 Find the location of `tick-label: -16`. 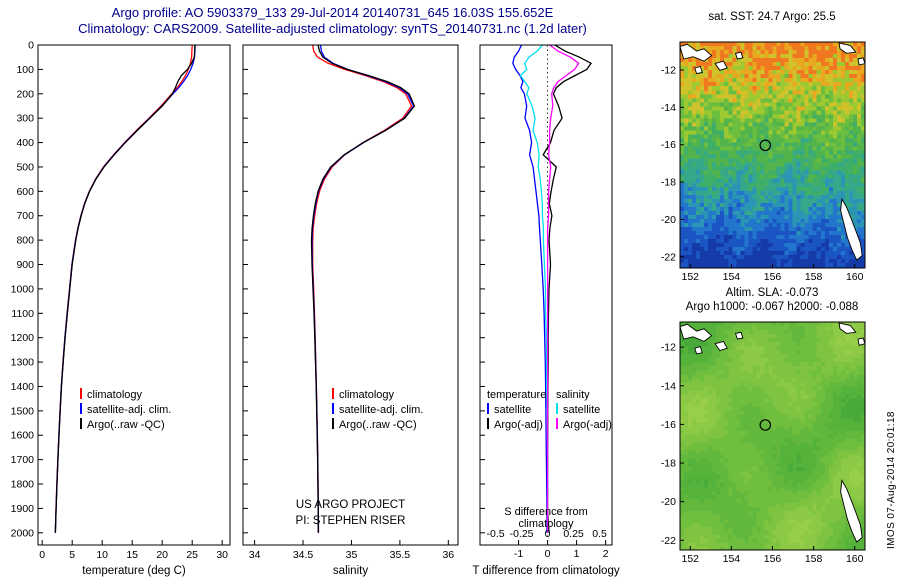

tick-label: -16 is located at coordinates (668, 425).